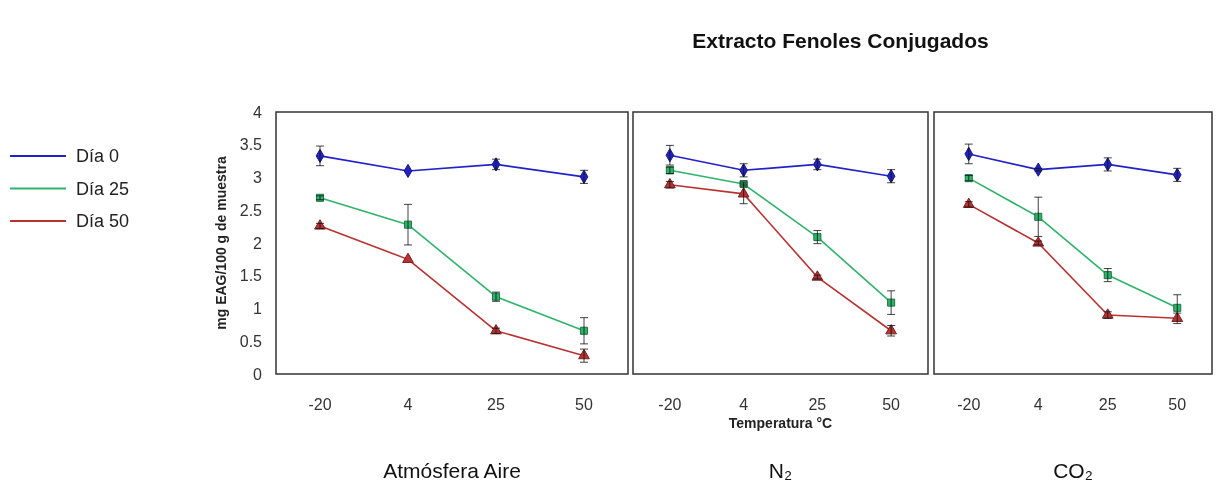 The image size is (1222, 495). I want to click on text: CO₂, so click(1073, 470).